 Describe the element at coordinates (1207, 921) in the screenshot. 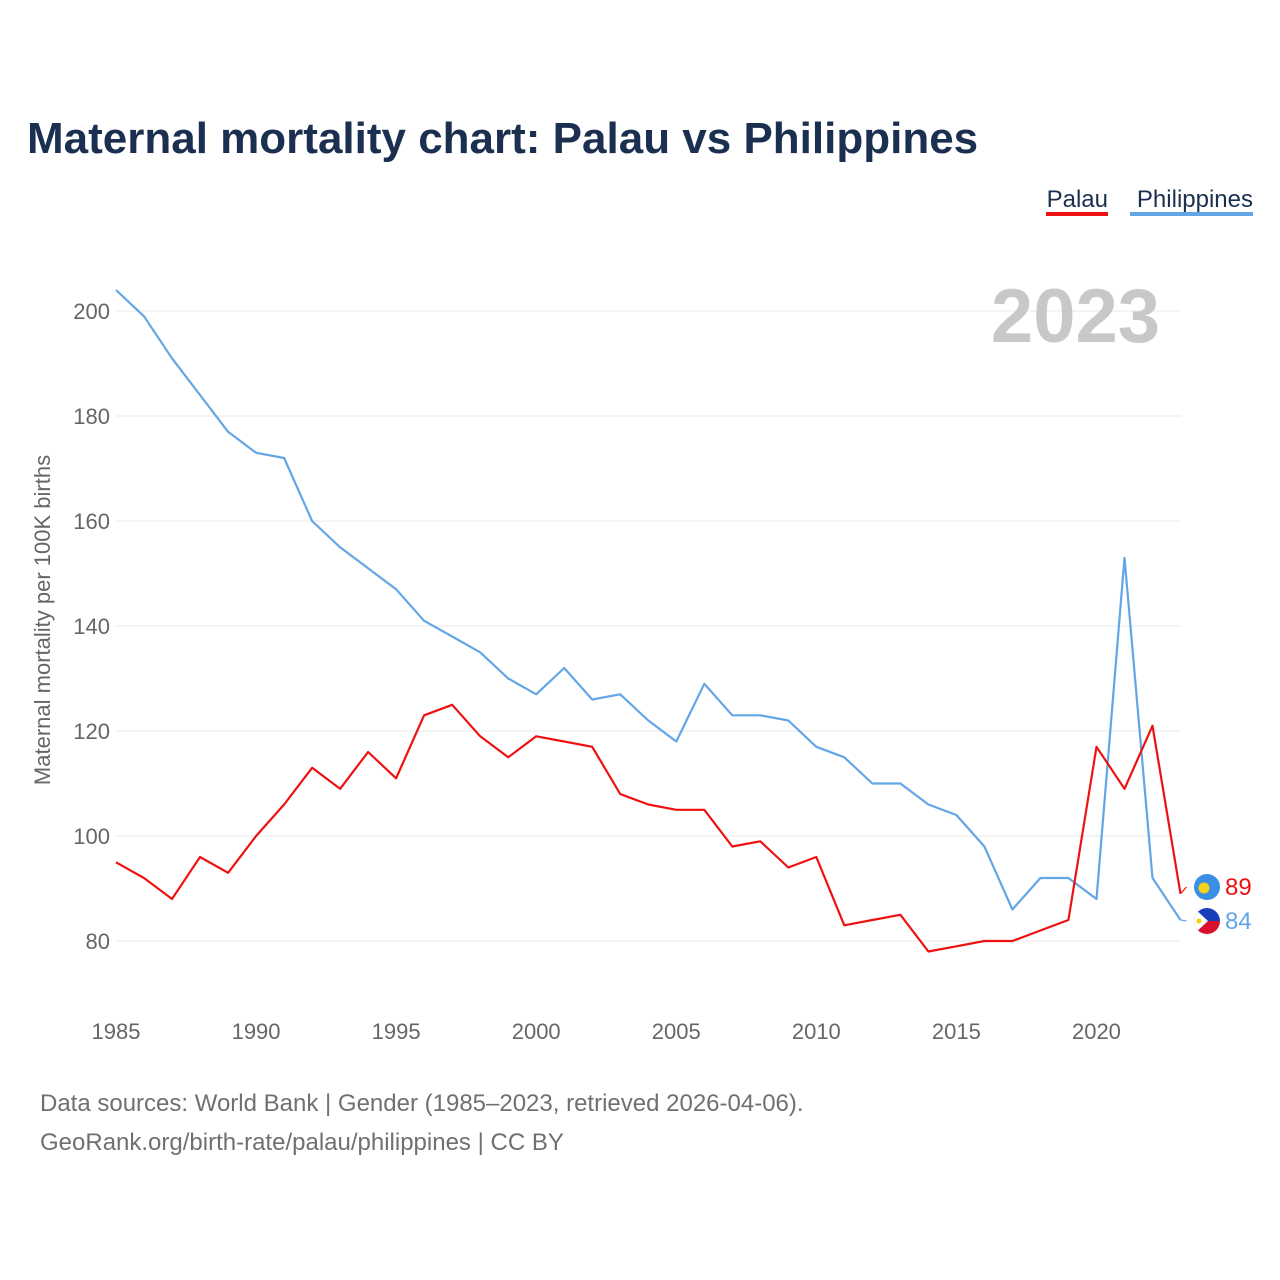

I see `philippines-flag-icon` at that location.